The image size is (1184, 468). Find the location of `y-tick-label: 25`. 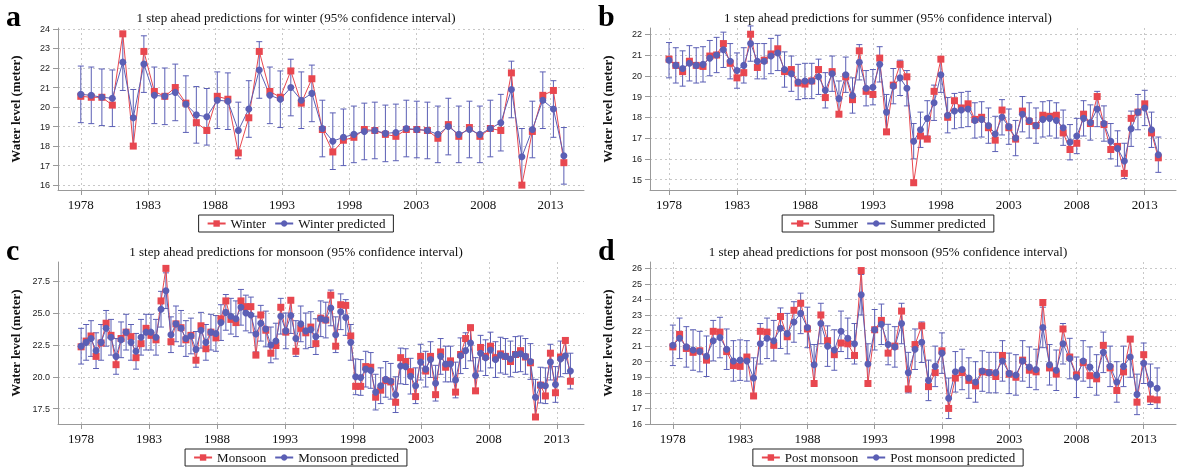

y-tick-label: 25 is located at coordinates (636, 283).